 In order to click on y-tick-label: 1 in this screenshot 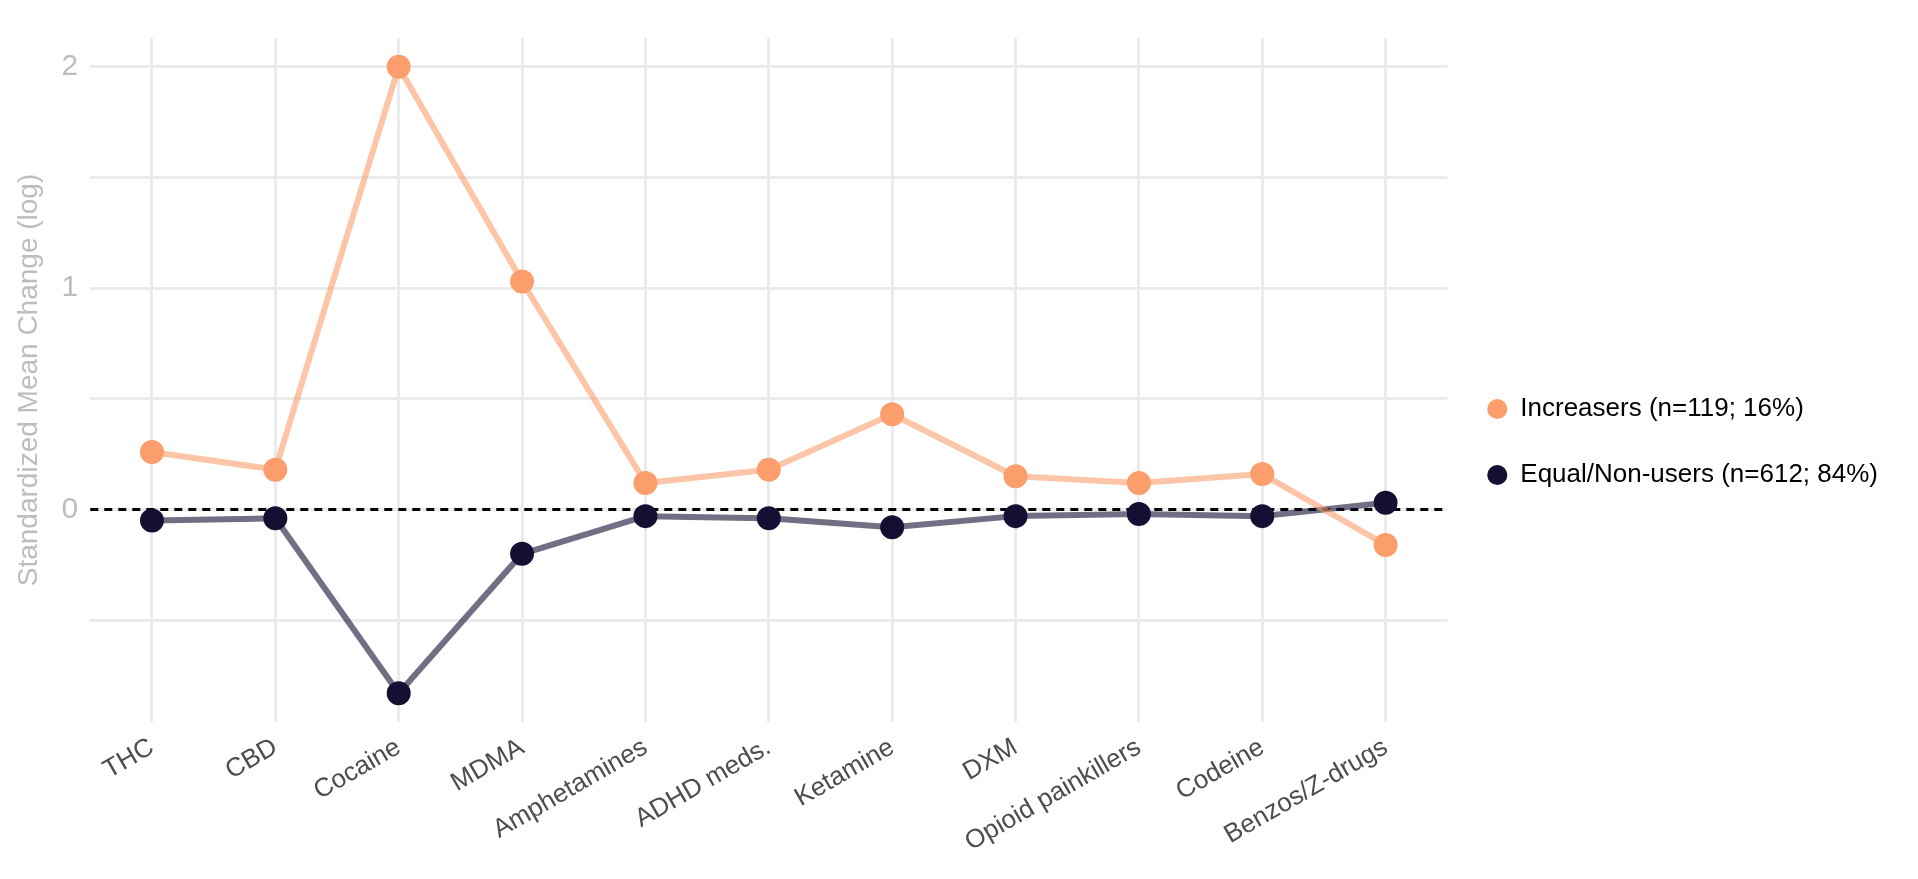, I will do `click(70, 286)`.